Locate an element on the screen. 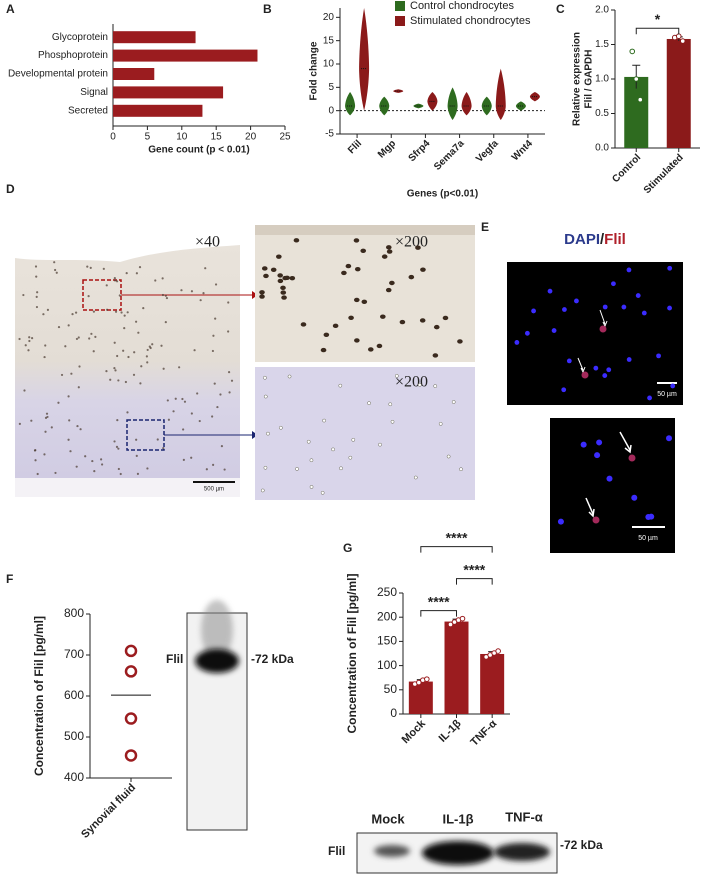 Image resolution: width=705 pixels, height=882 pixels. blot-size: -72 kDa is located at coordinates (272, 659).